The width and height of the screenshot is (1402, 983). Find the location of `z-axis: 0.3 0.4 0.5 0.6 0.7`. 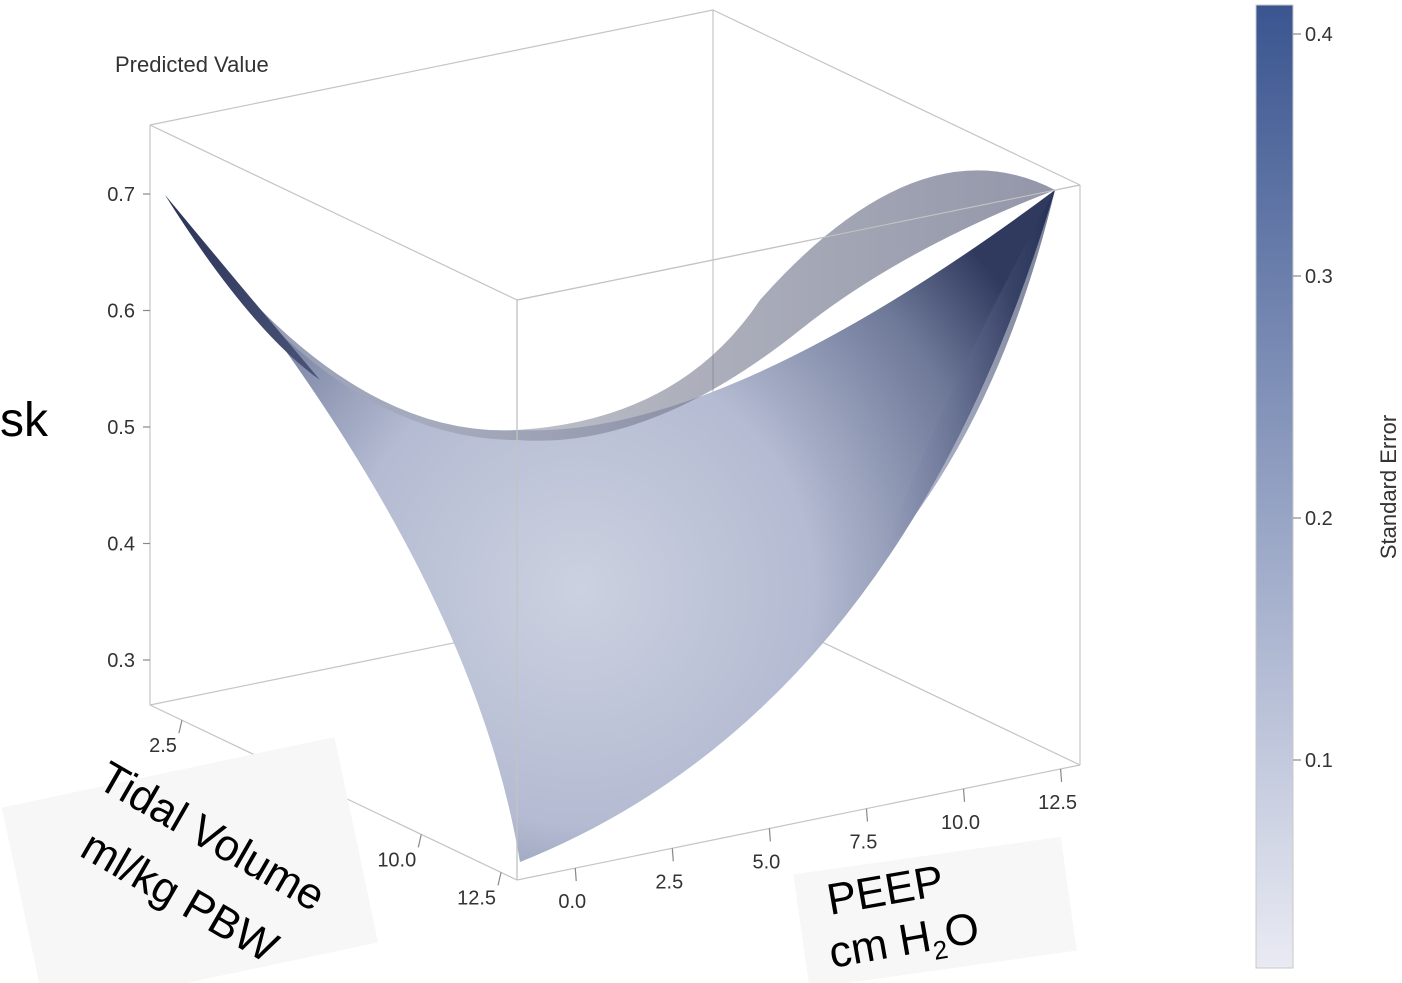

z-axis: 0.3 0.4 0.5 0.6 0.7 is located at coordinates (128, 428).